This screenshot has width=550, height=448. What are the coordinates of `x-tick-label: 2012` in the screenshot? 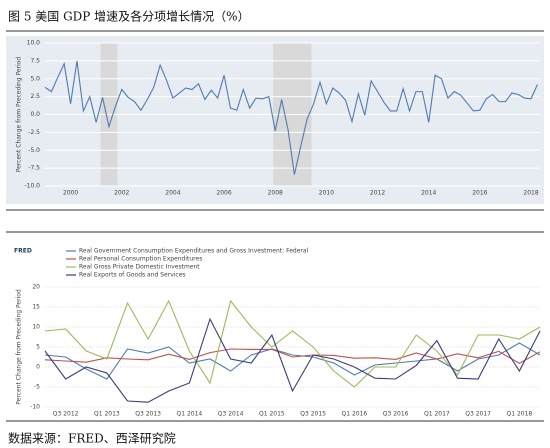 It's located at (377, 193).